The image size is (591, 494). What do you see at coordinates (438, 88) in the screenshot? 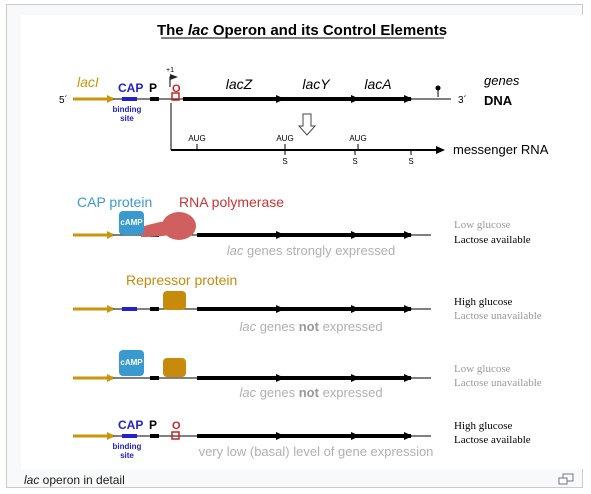
I see `terminator-icon` at bounding box center [438, 88].